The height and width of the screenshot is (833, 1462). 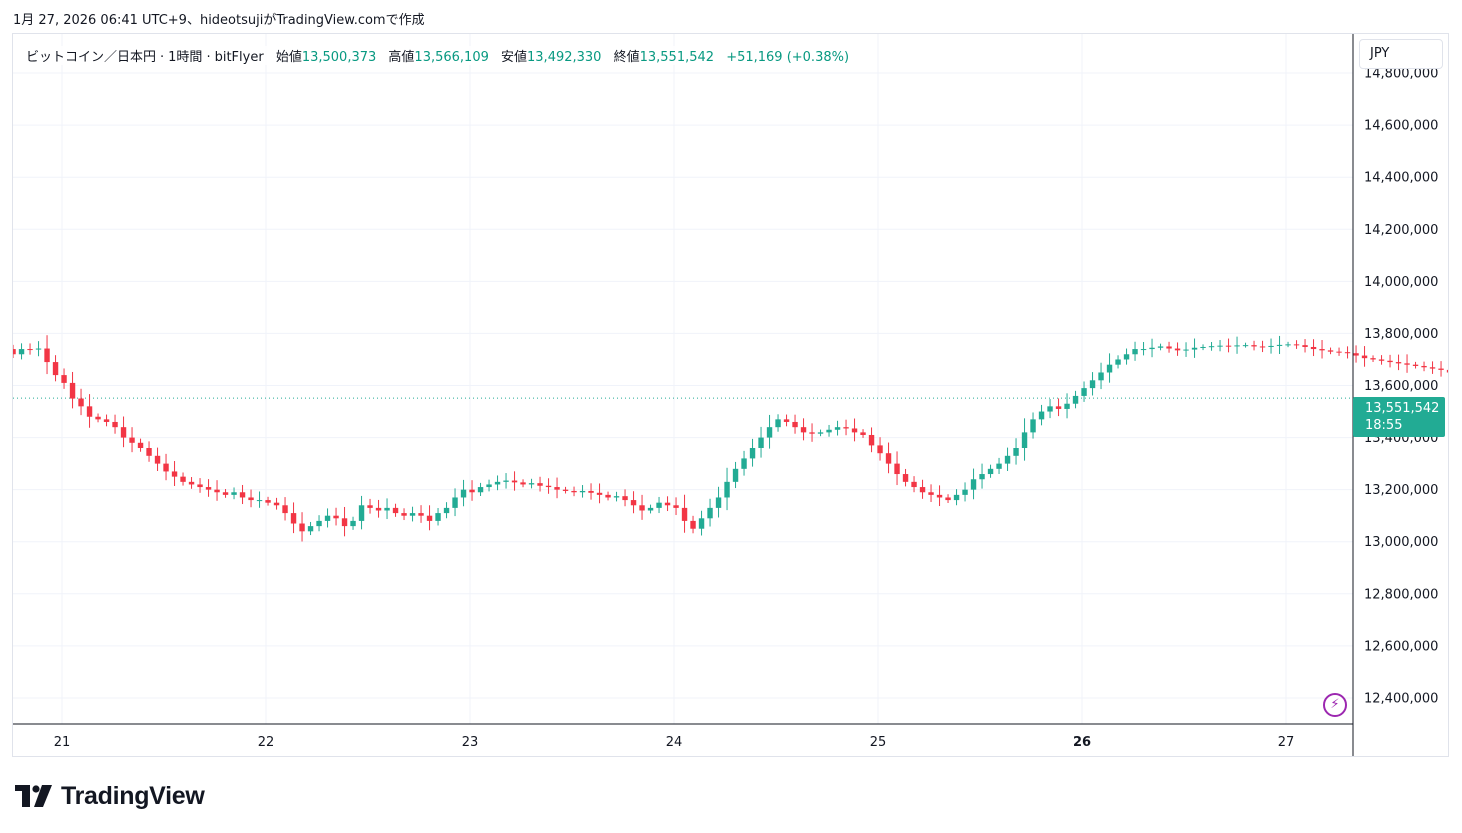 What do you see at coordinates (1401, 54) in the screenshot?
I see `currency-button: JPY` at bounding box center [1401, 54].